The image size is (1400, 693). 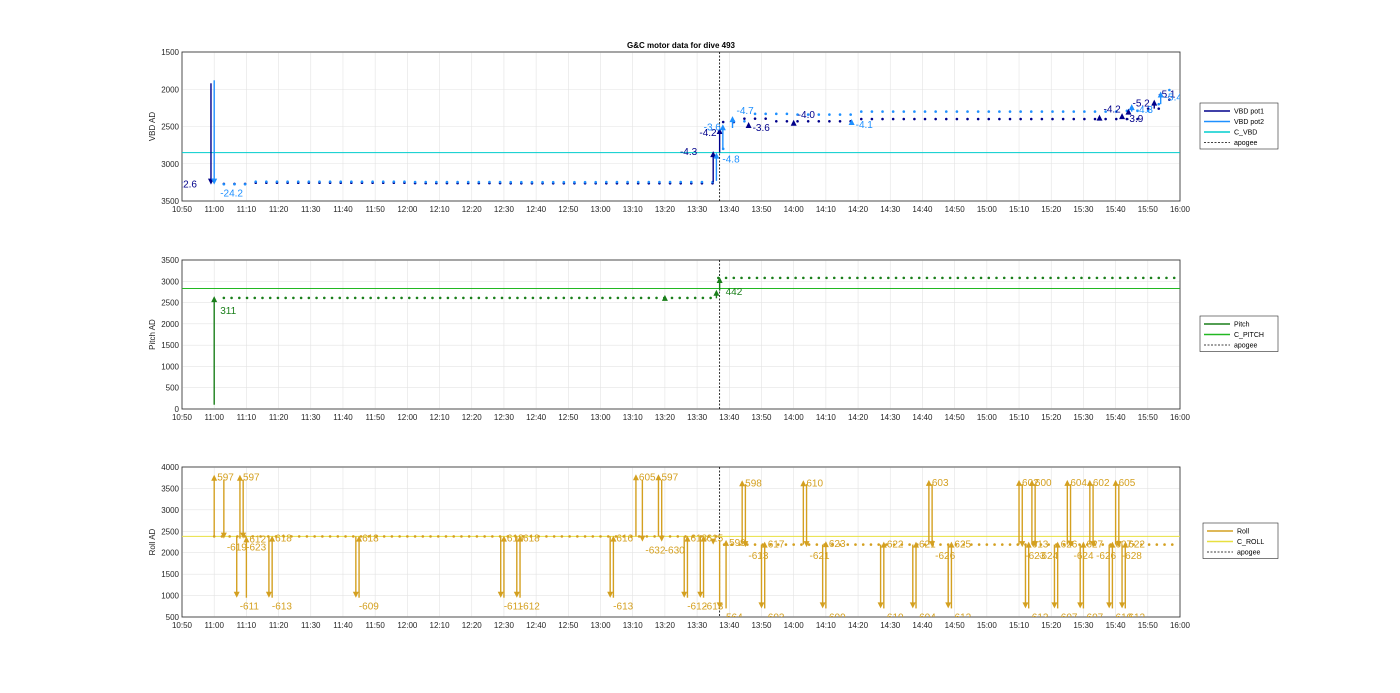 I want to click on move-label: 613, so click(x=1040, y=545).